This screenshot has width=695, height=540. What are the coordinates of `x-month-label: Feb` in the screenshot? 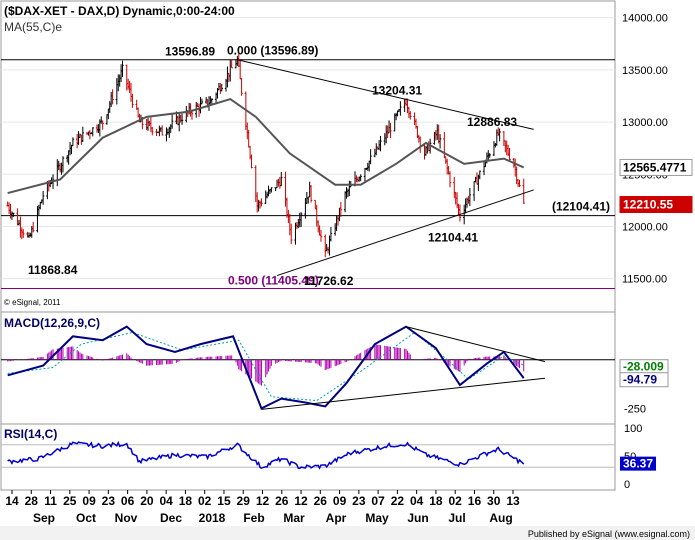 It's located at (253, 518).